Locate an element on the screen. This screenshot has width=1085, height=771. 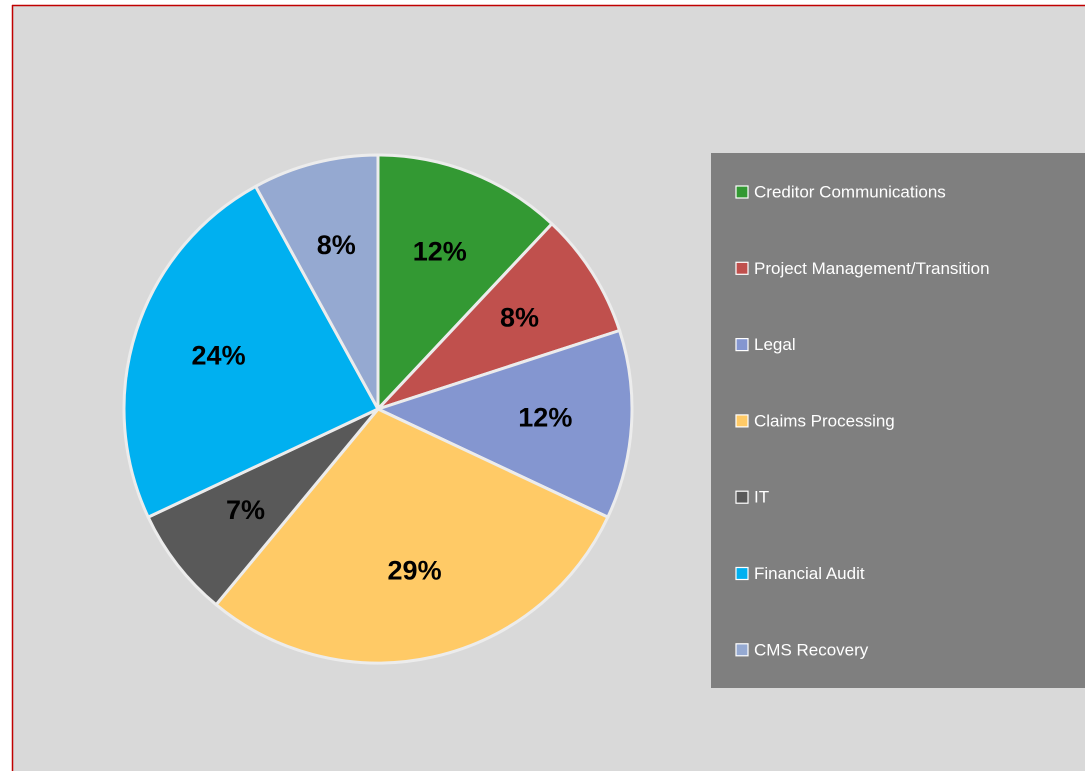
value-label: 29% is located at coordinates (415, 571).